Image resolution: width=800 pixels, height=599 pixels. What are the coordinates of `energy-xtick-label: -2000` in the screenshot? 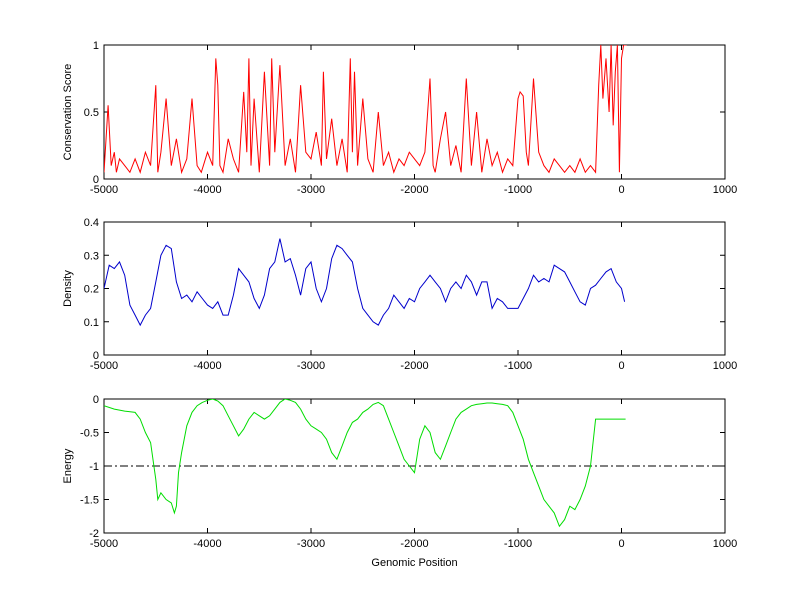 It's located at (414, 544).